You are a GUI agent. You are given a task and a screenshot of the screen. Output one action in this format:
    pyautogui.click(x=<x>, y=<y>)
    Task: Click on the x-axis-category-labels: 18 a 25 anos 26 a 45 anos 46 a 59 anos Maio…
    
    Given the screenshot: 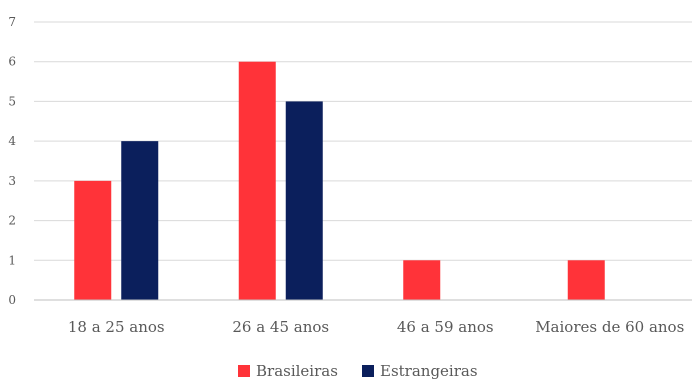 What is the action you would take?
    pyautogui.click(x=376, y=327)
    